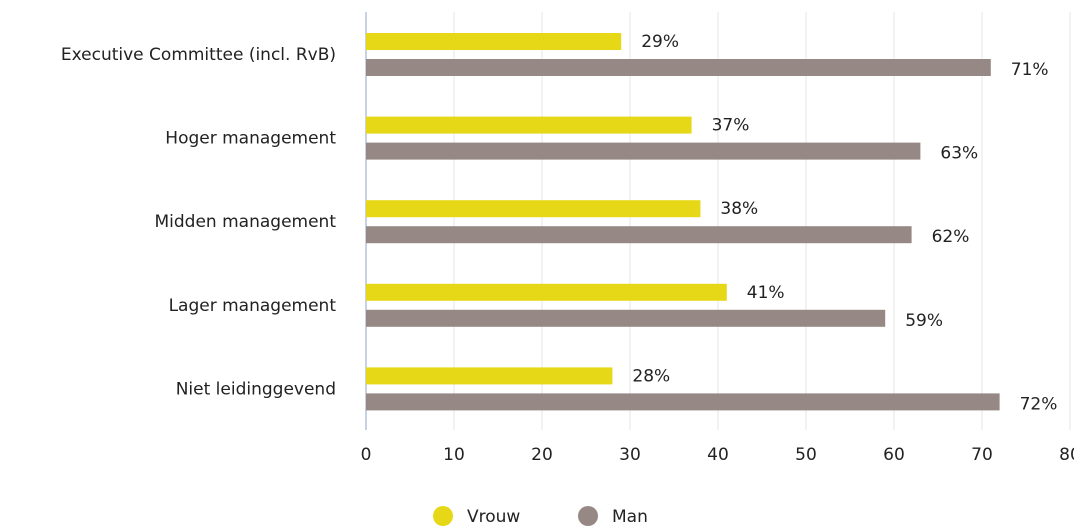  What do you see at coordinates (651, 376) in the screenshot?
I see `data-label: 28%` at bounding box center [651, 376].